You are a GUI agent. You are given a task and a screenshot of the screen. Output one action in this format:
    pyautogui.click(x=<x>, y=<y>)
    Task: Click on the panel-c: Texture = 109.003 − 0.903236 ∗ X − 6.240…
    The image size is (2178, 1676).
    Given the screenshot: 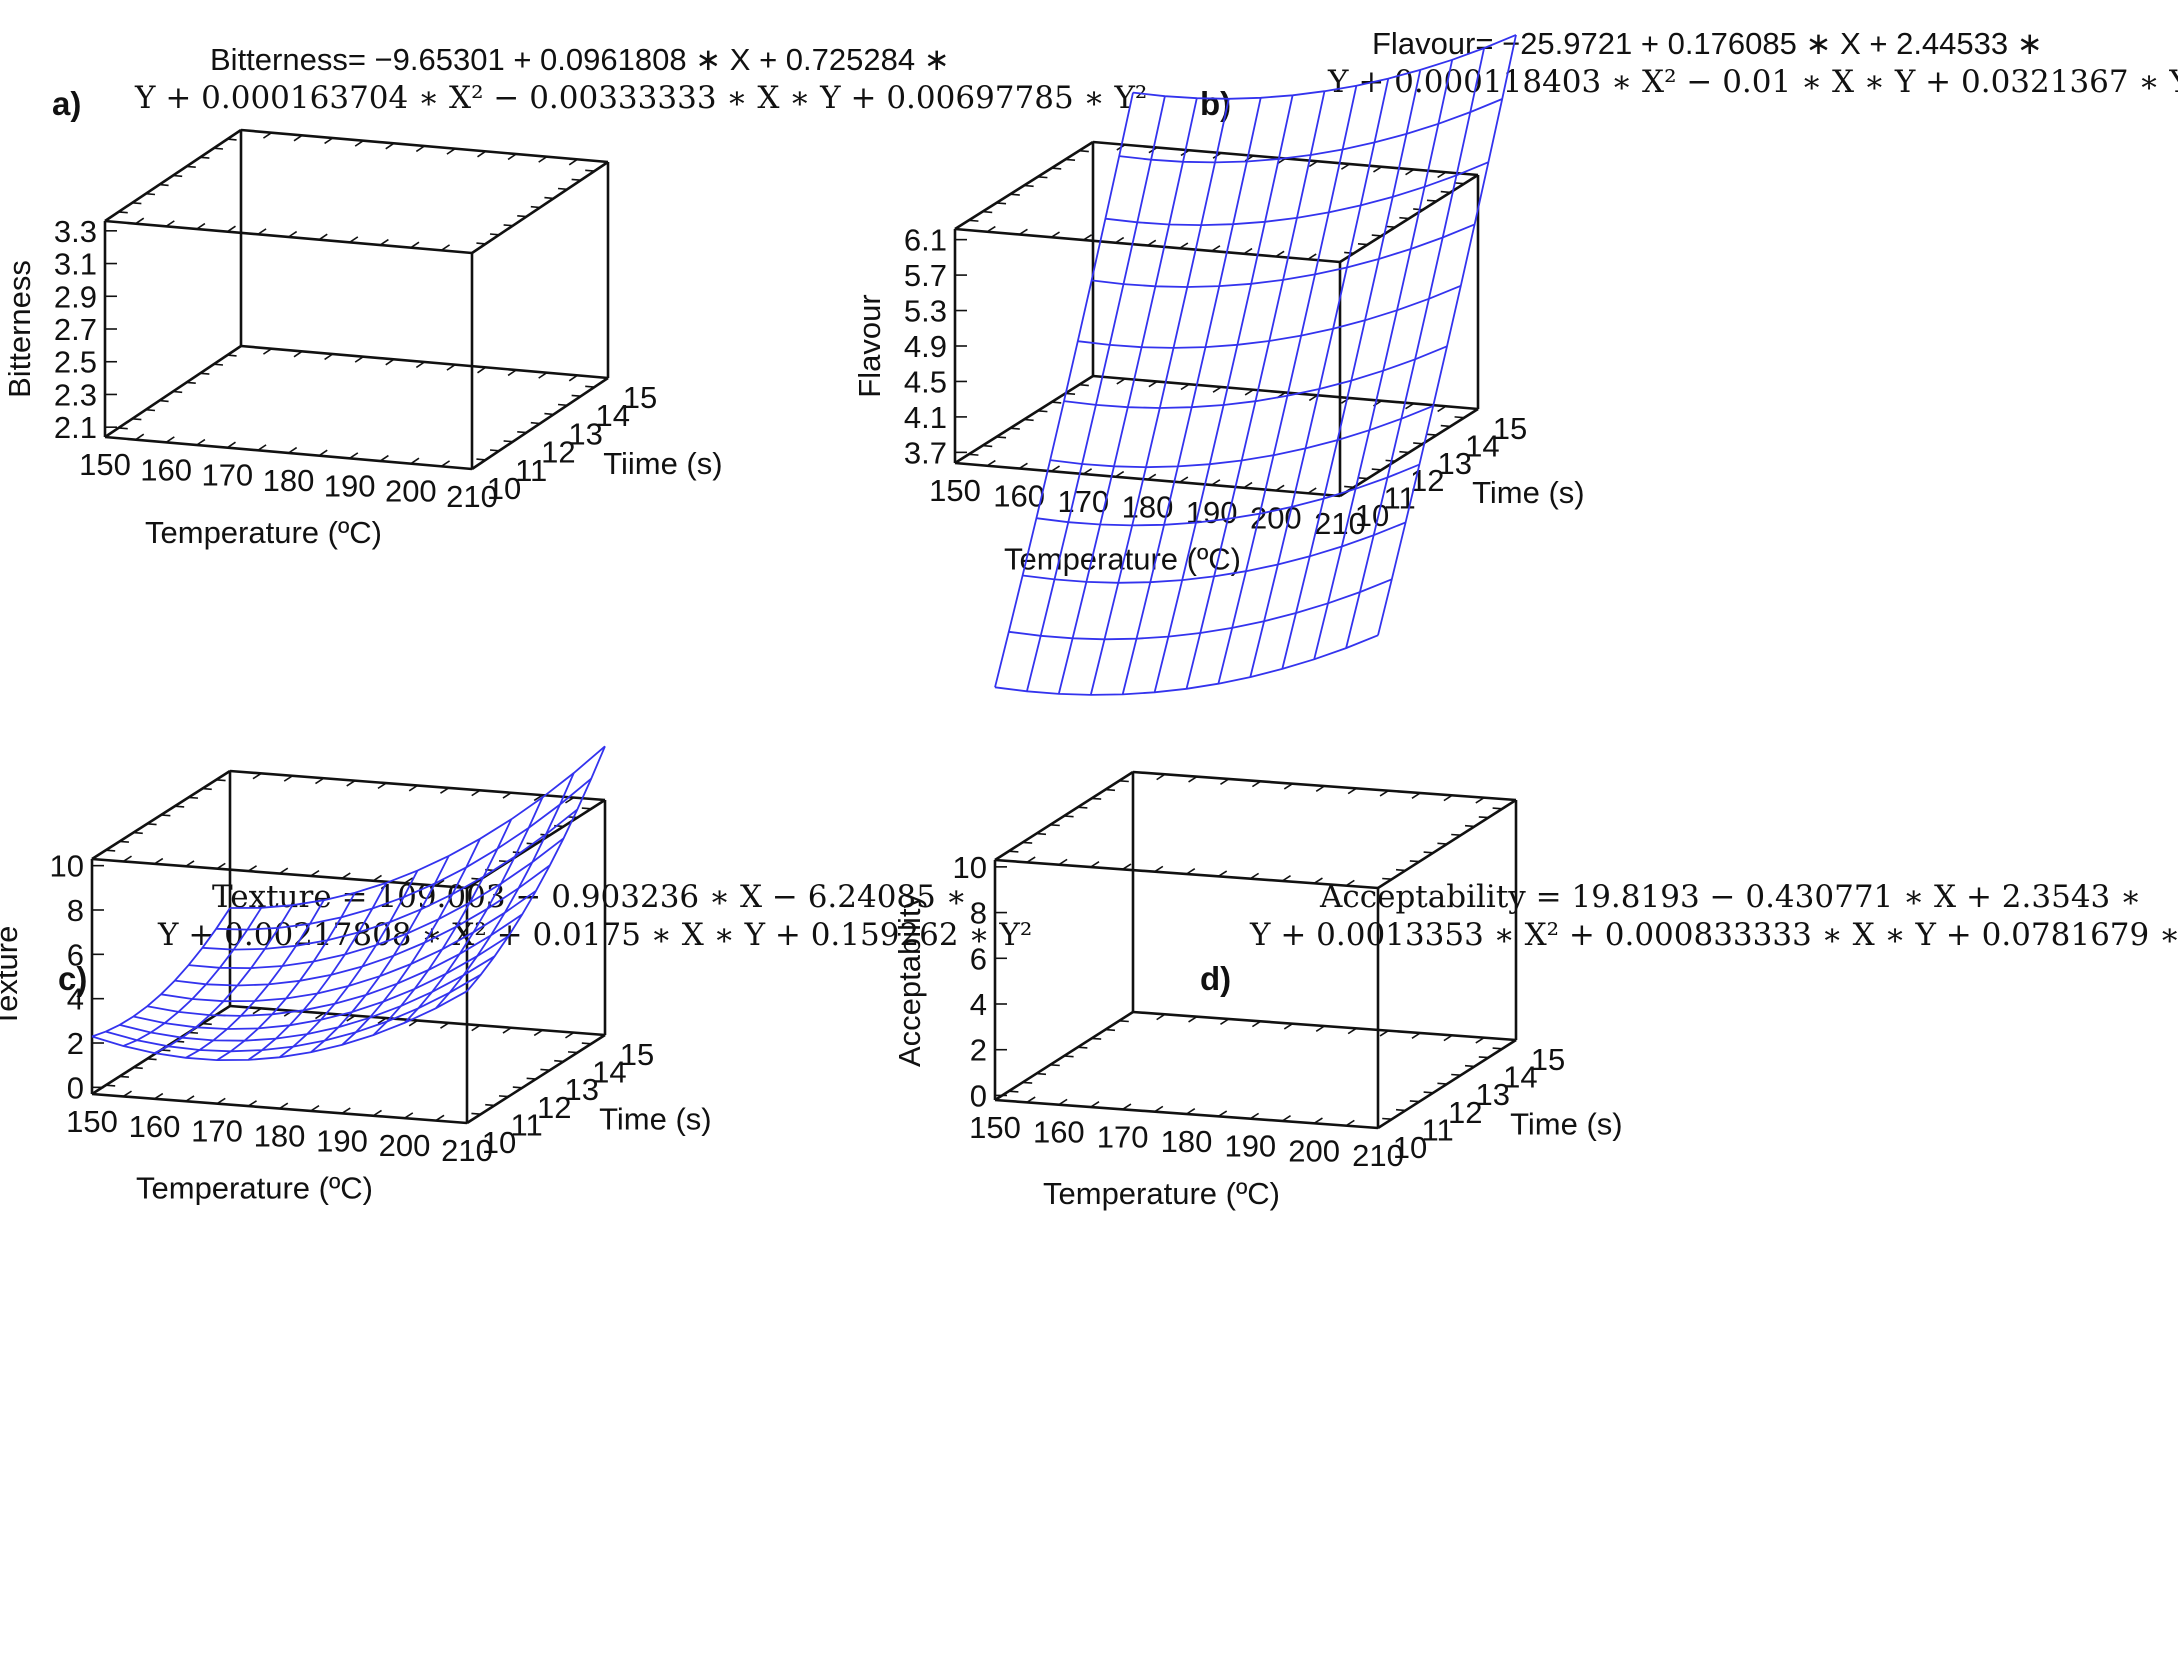 What is the action you would take?
    pyautogui.click(x=516, y=975)
    